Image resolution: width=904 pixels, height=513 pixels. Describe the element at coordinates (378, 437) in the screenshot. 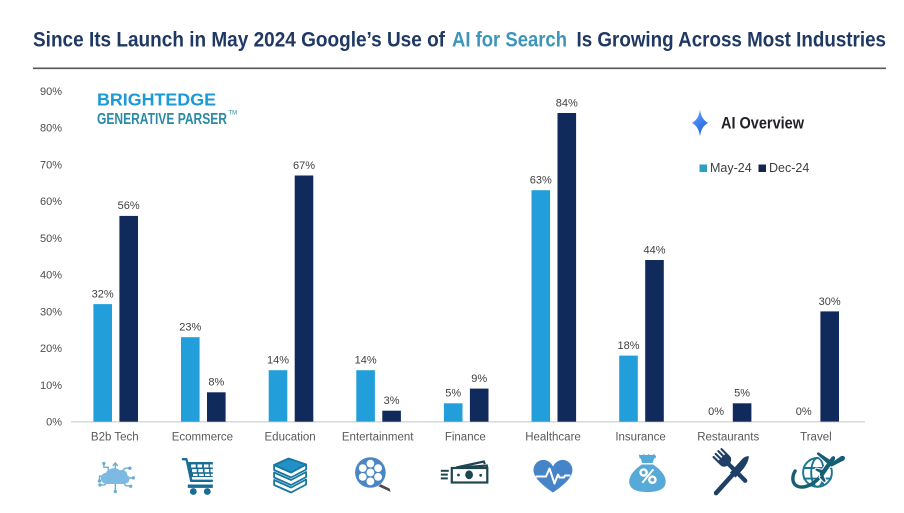

I see `svg-text: Entertainment` at that location.